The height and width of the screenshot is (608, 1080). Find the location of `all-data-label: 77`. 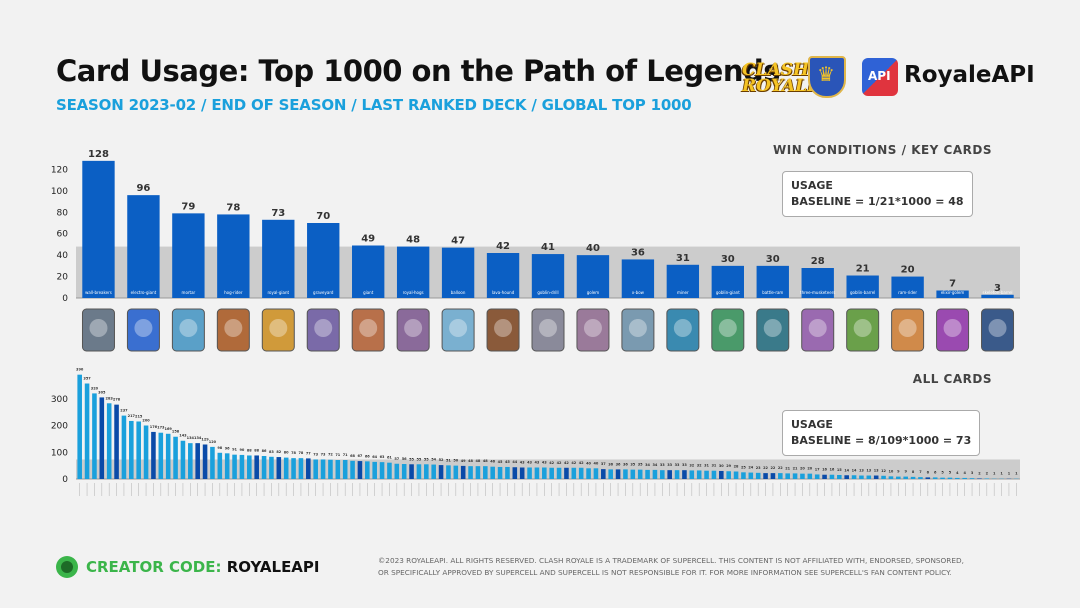

all-data-label: 77 is located at coordinates (308, 453).